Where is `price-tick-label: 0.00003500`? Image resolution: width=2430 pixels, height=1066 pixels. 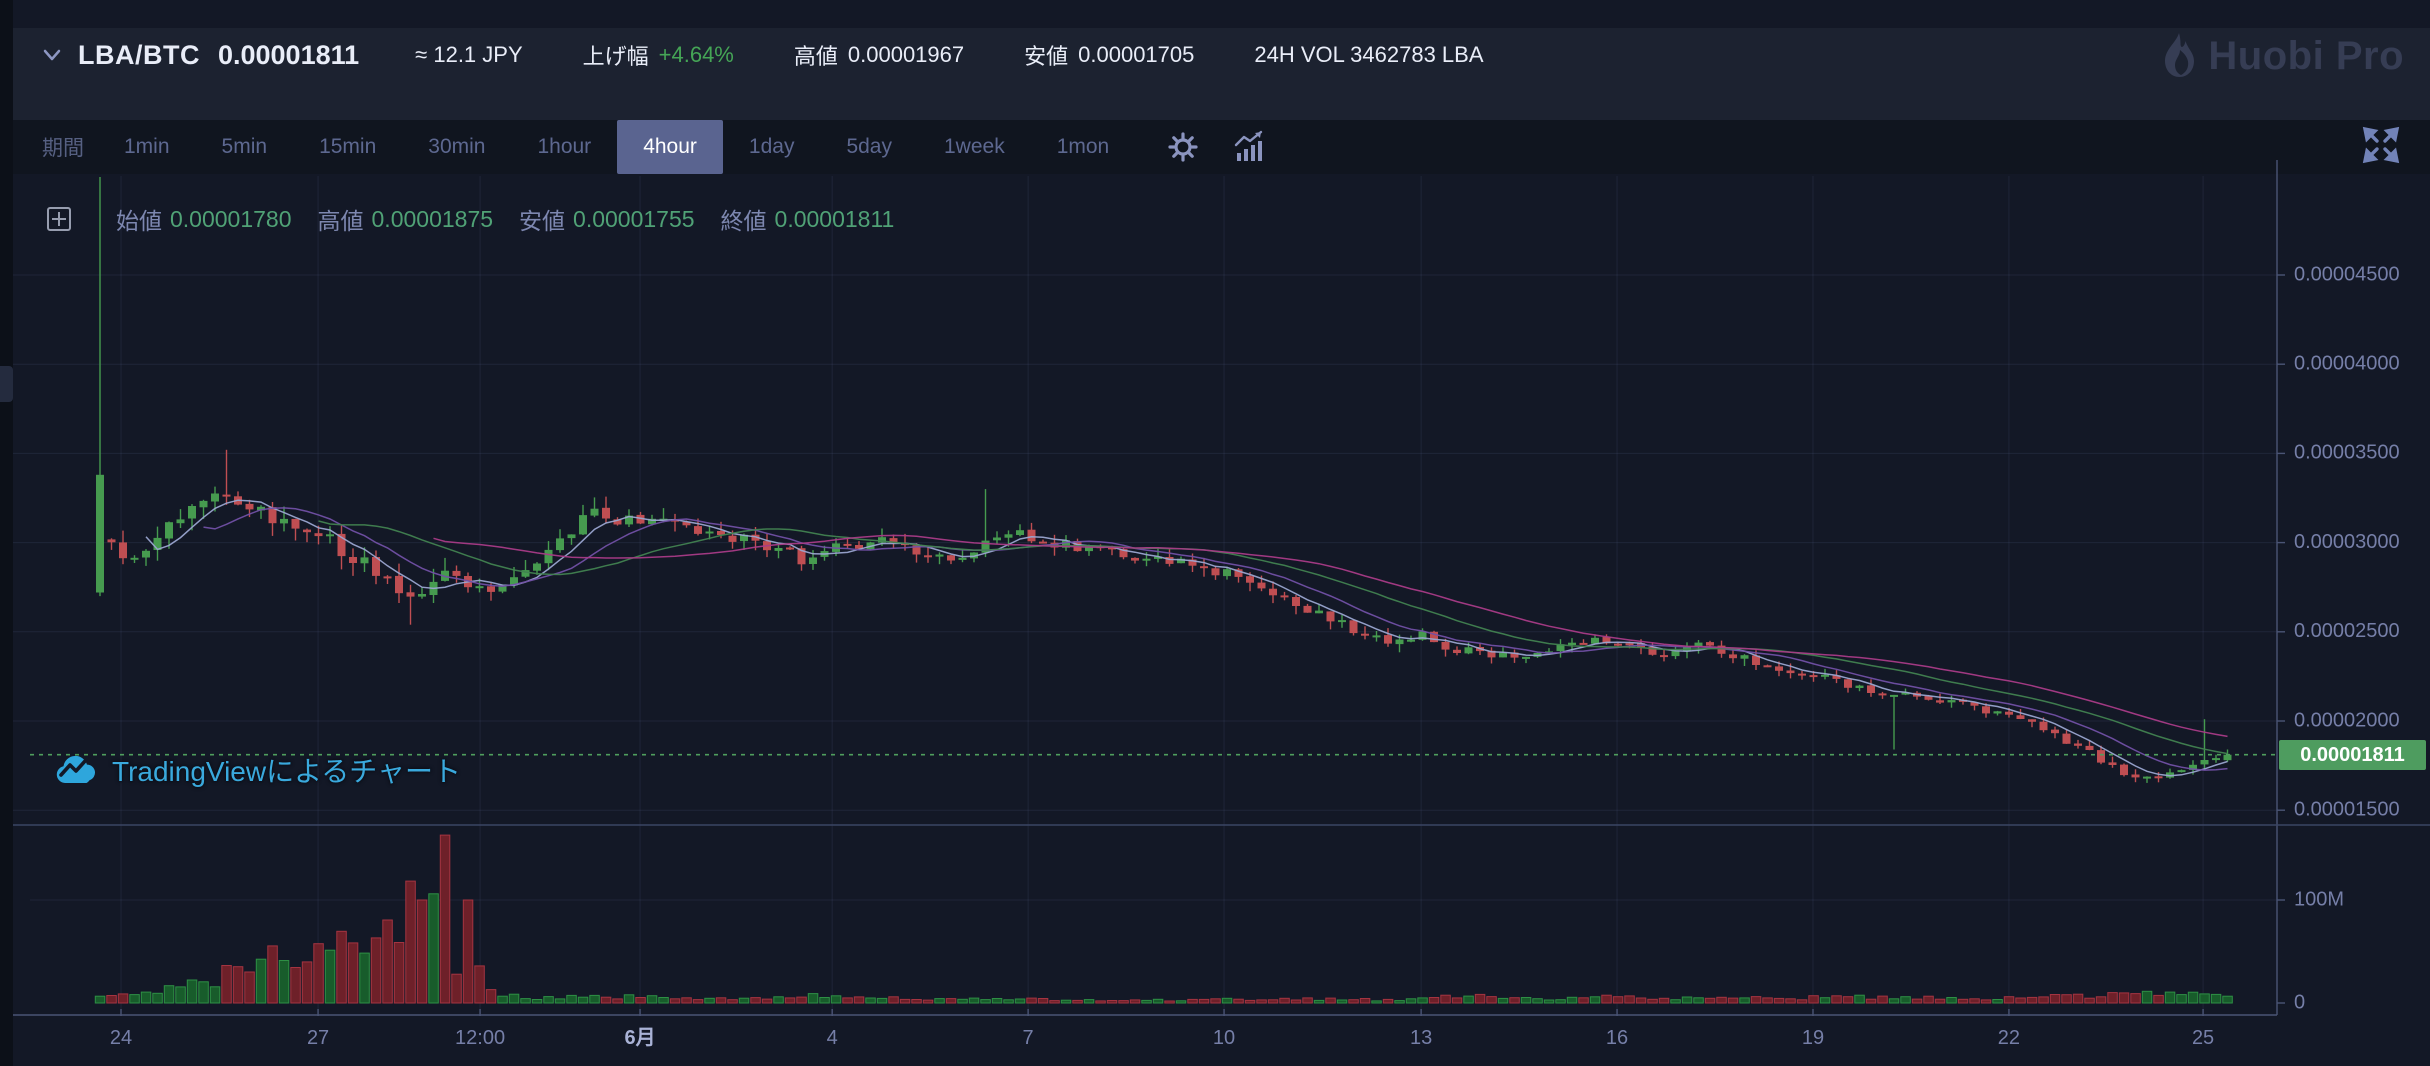
price-tick-label: 0.00003500 is located at coordinates (2347, 453).